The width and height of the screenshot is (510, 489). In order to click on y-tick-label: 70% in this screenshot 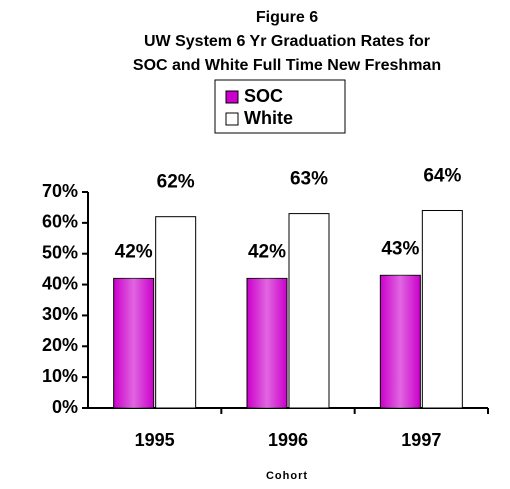, I will do `click(60, 191)`.